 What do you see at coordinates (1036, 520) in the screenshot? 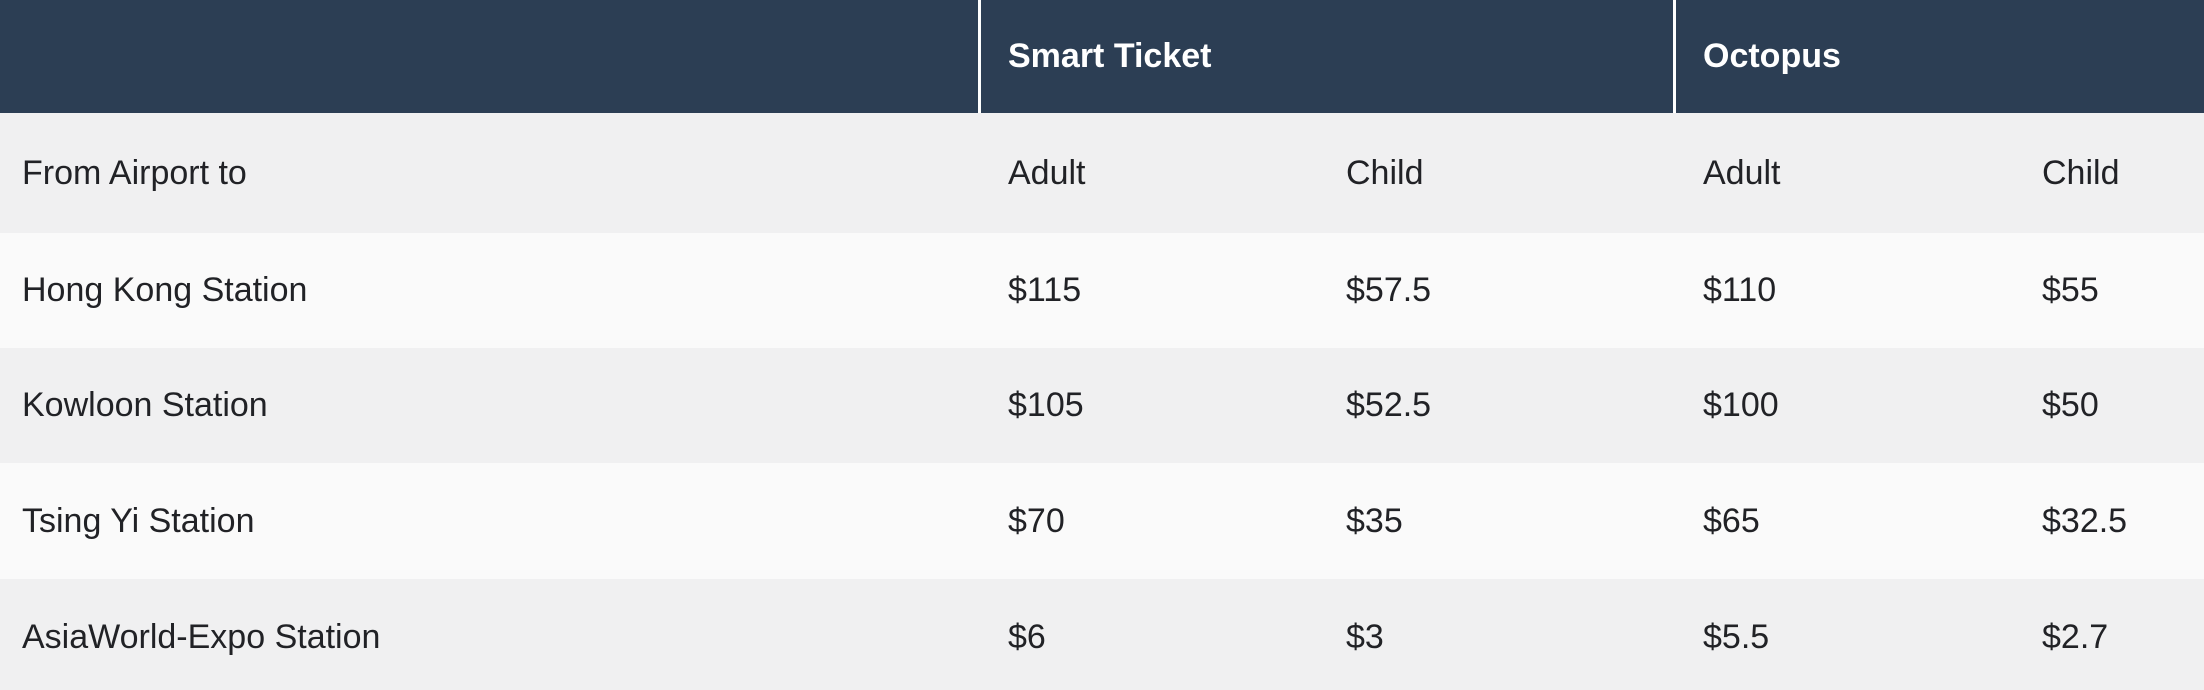
I see `fare-smart-adult: $70` at bounding box center [1036, 520].